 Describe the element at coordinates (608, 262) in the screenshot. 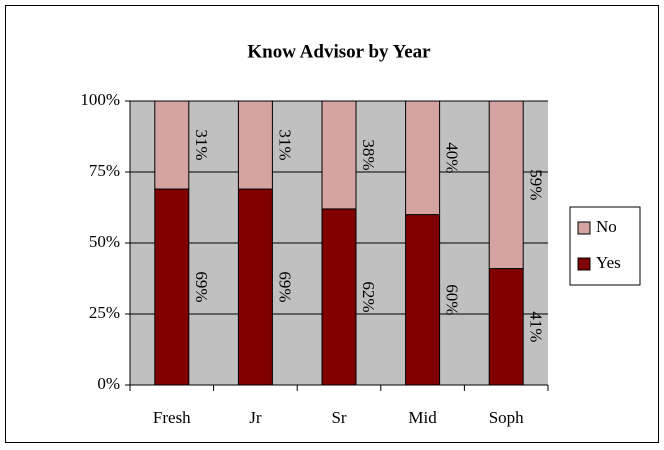

I see `legend-label: Yes` at that location.